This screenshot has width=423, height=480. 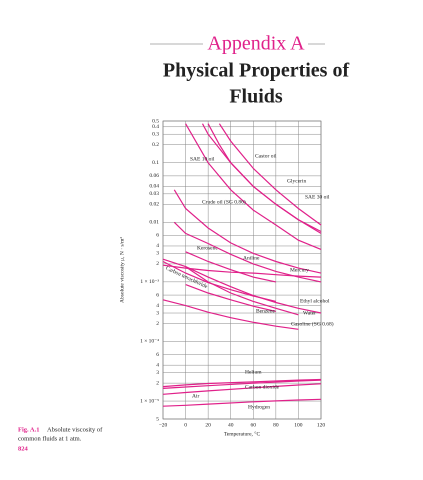 I want to click on x-tick-label: 40, so click(x=231, y=425).